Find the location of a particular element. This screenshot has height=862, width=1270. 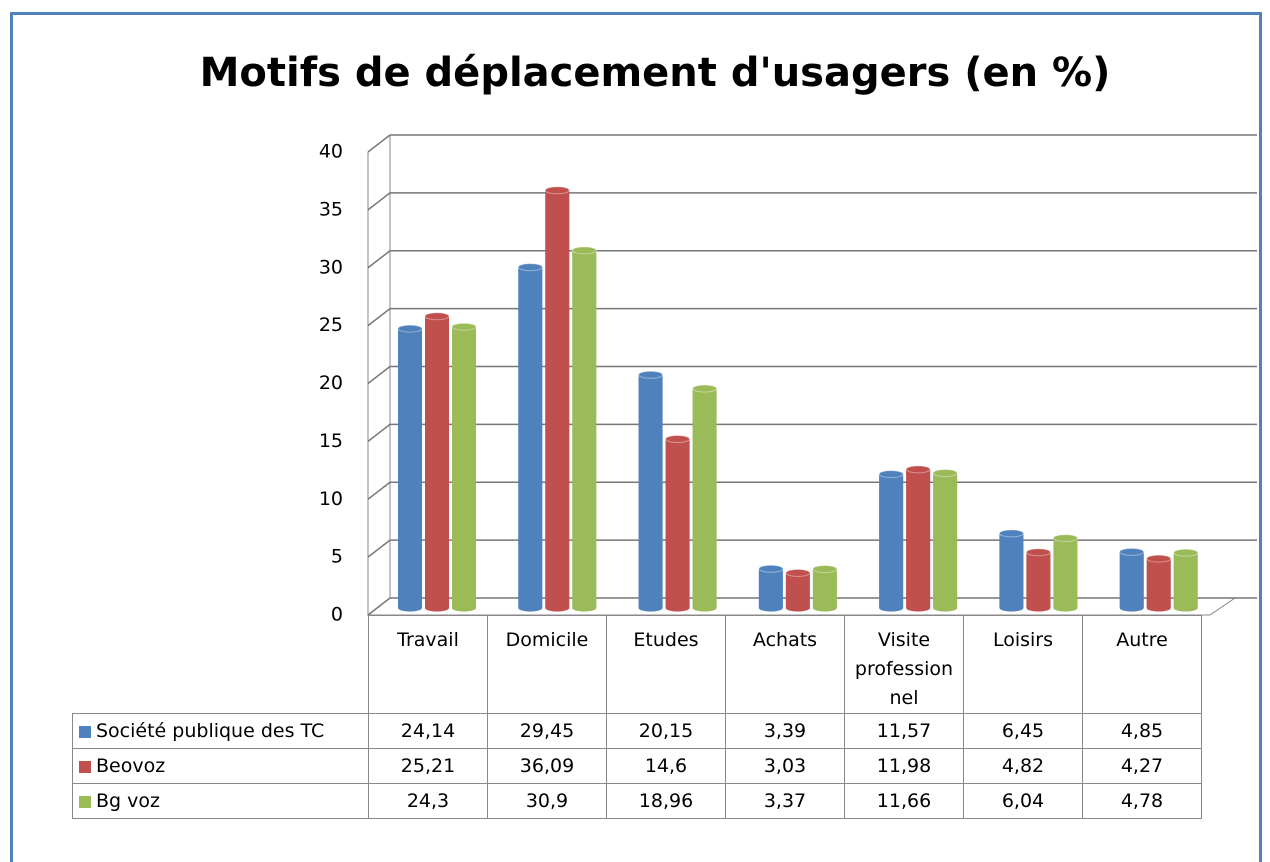

x-tick-label: Loisirs is located at coordinates (1023, 664).